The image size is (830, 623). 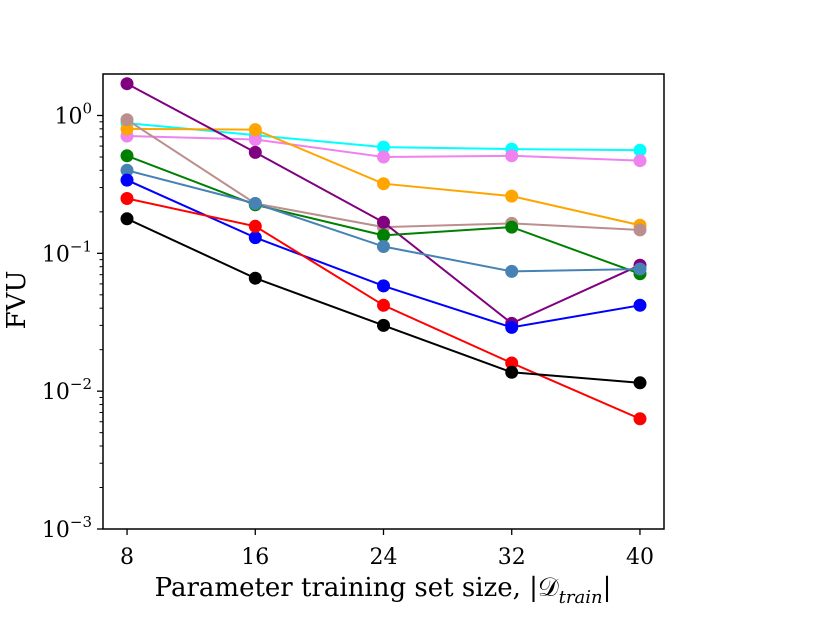 What do you see at coordinates (255, 557) in the screenshot?
I see `x-tick-label: 16` at bounding box center [255, 557].